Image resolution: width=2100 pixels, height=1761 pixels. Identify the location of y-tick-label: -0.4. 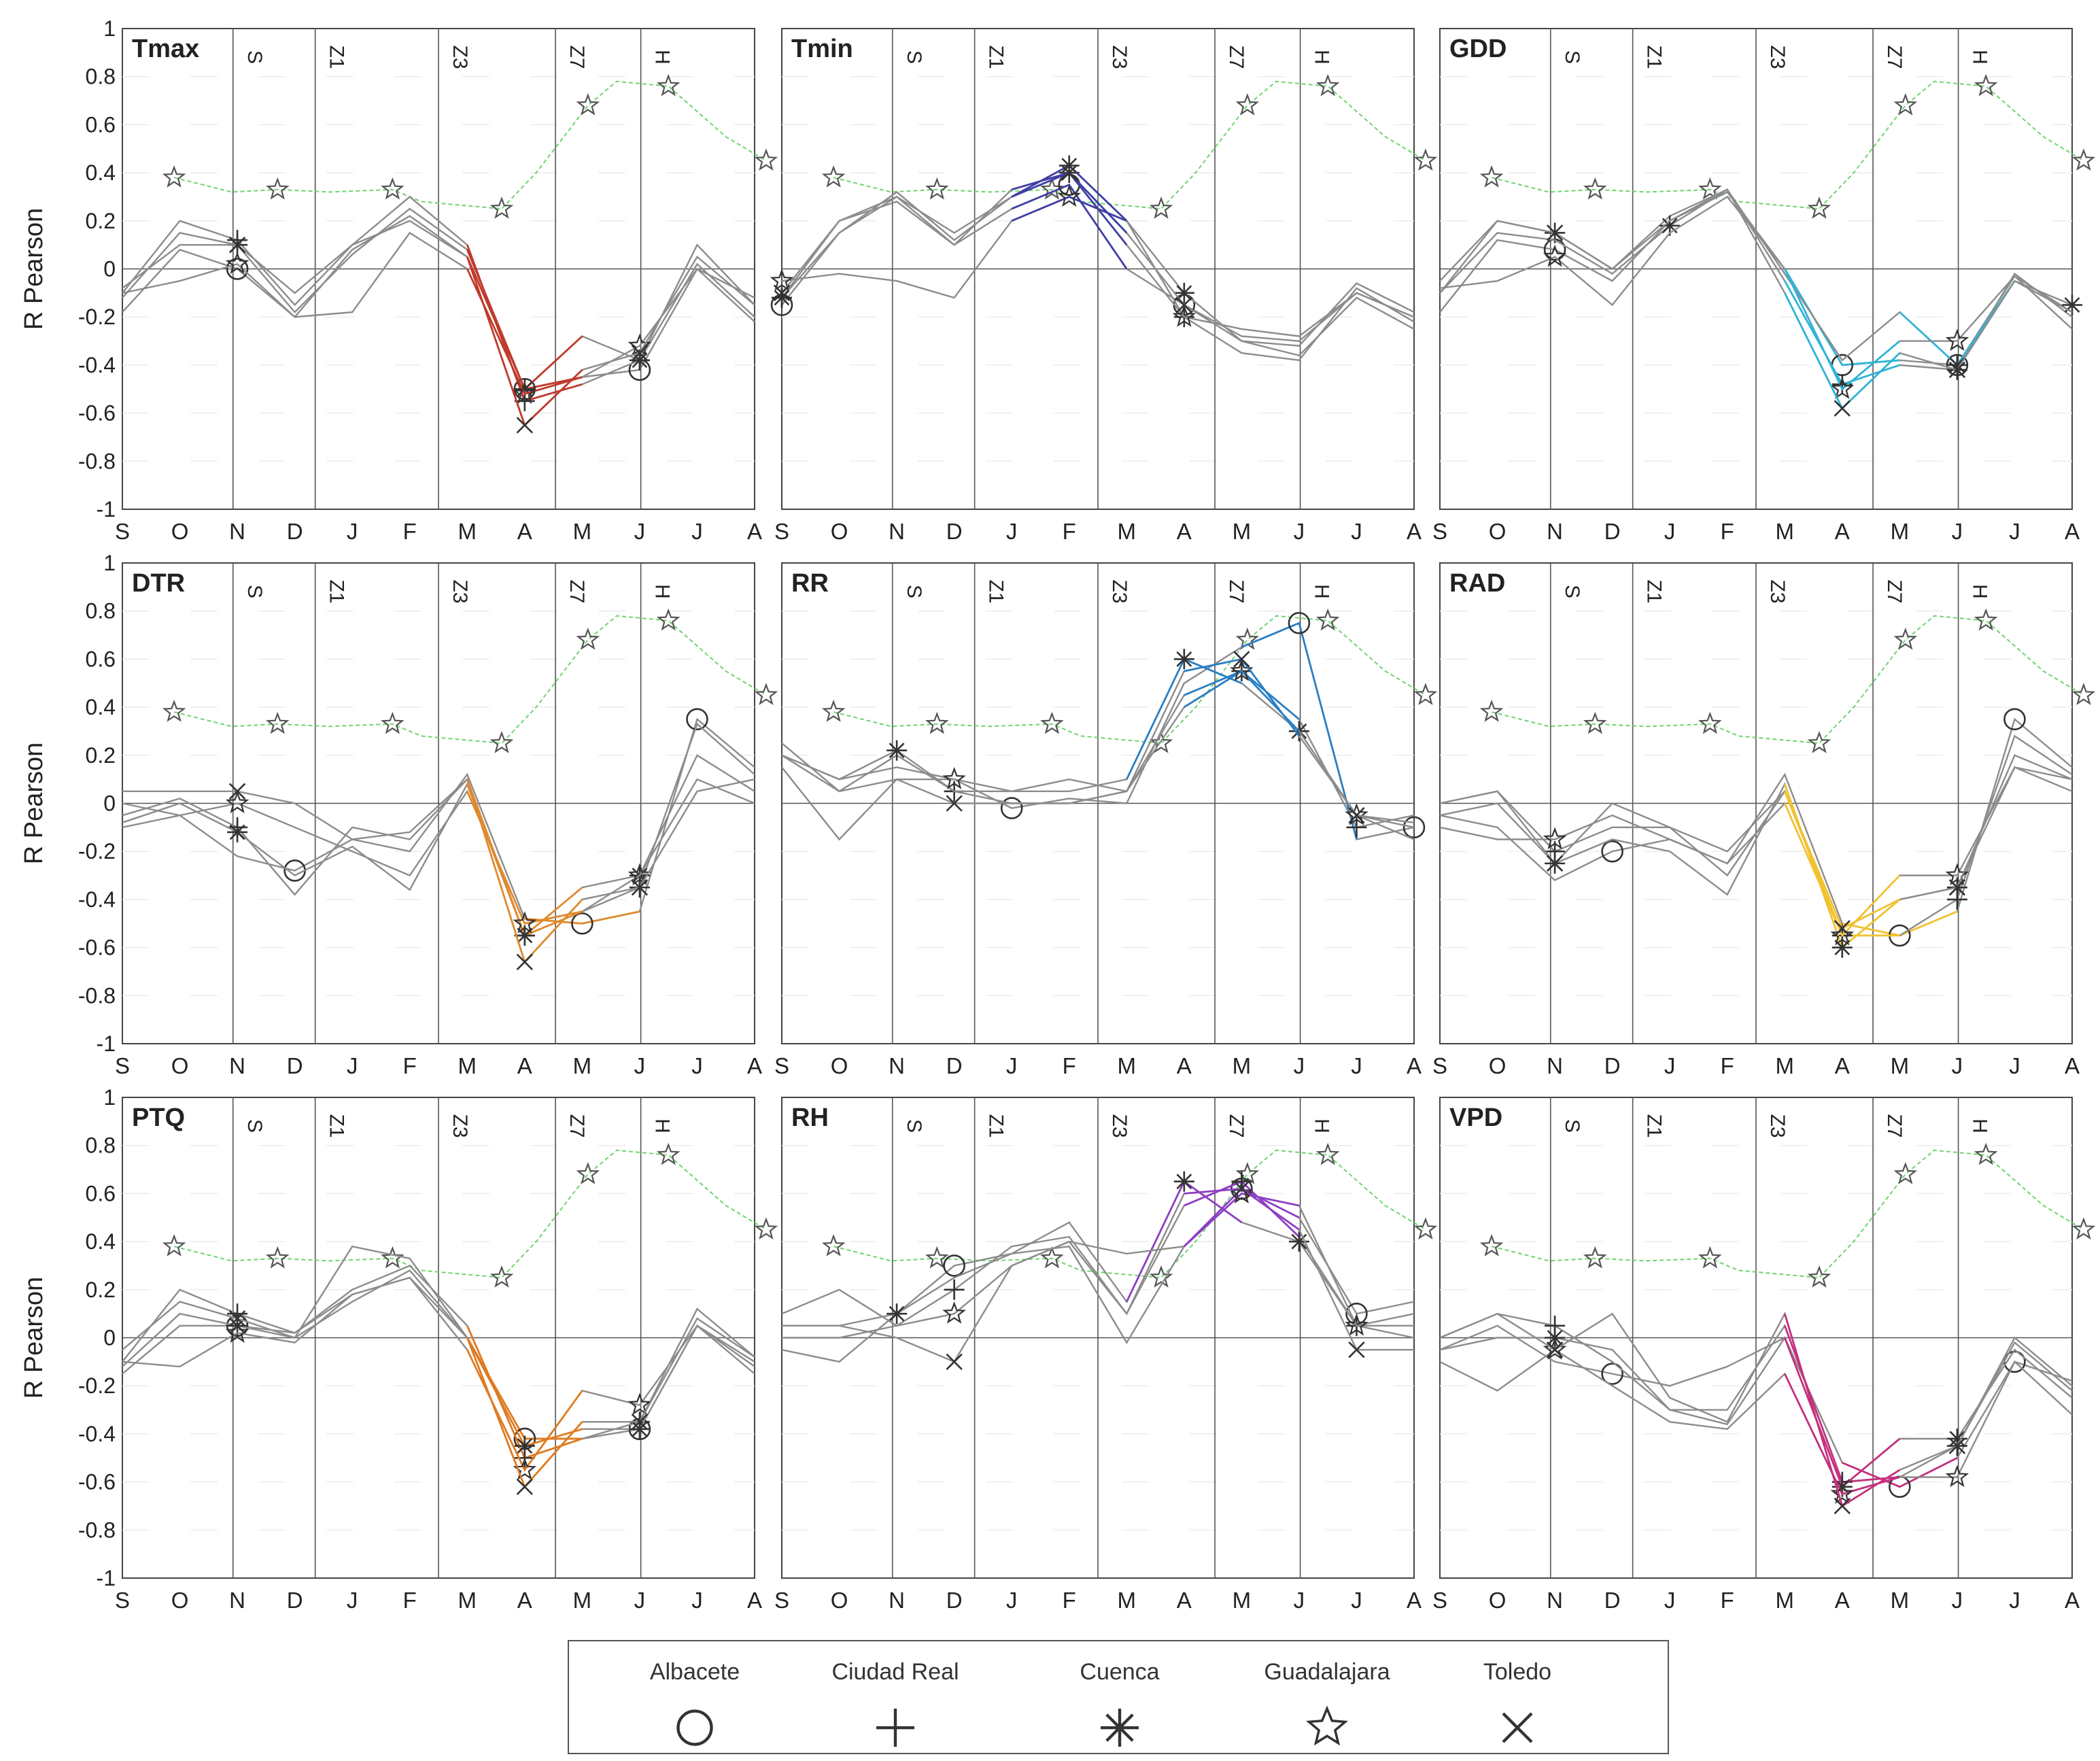
(97, 899).